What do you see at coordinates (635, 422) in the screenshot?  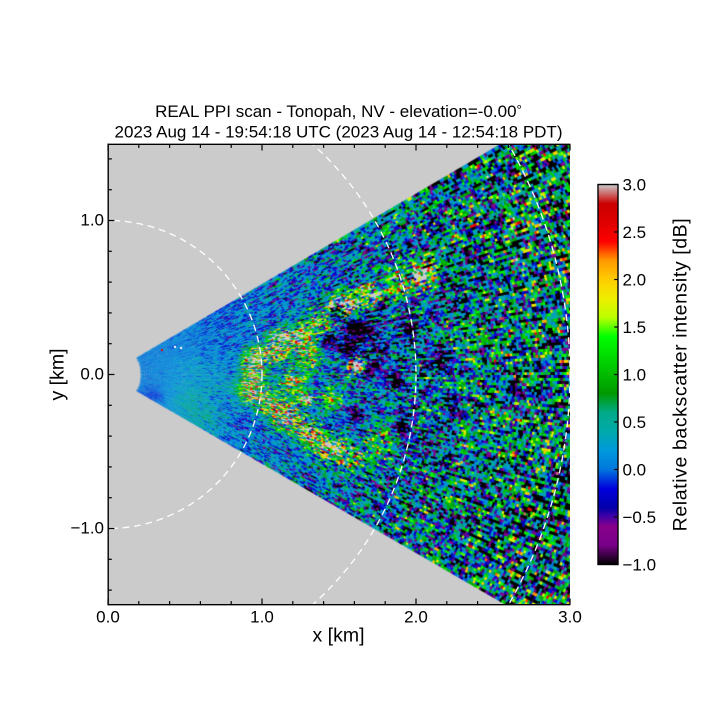 I see `svg-text: 0.5` at bounding box center [635, 422].